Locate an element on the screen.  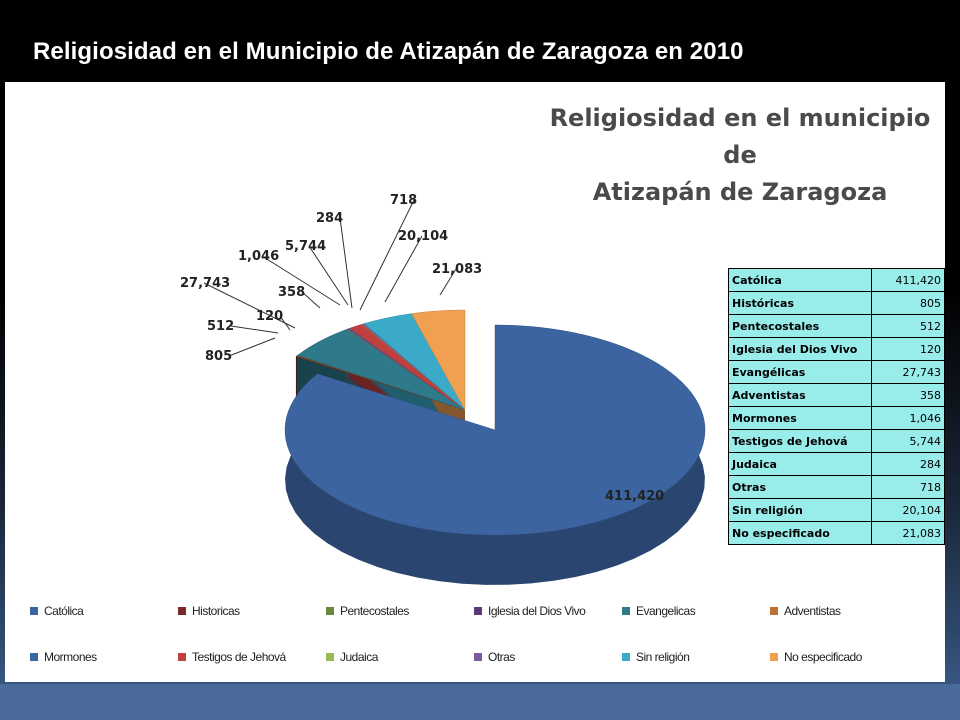
table-row: Otras 718 is located at coordinates (836, 487).